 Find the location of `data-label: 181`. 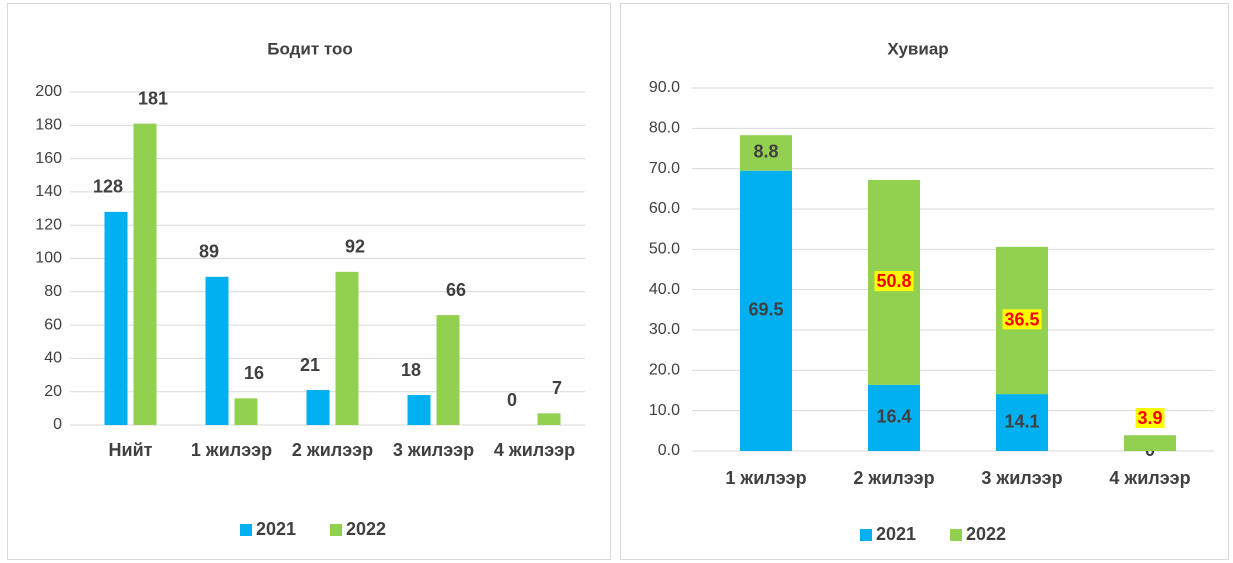

data-label: 181 is located at coordinates (153, 98).